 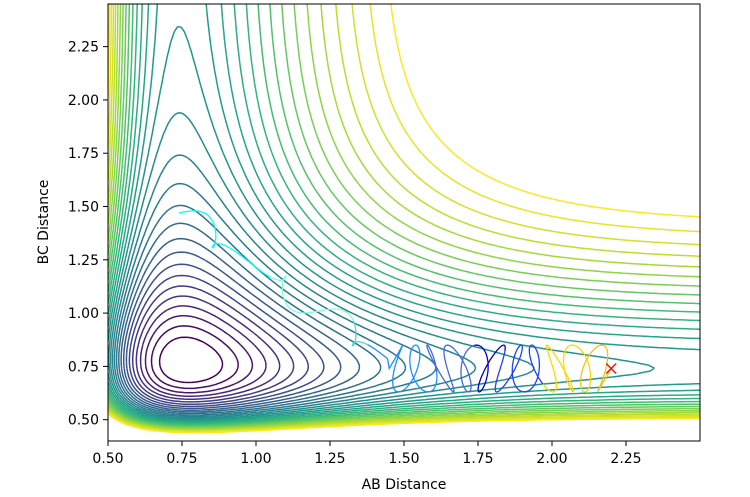 What do you see at coordinates (83, 367) in the screenshot?
I see `y-tick-label: 0.75` at bounding box center [83, 367].